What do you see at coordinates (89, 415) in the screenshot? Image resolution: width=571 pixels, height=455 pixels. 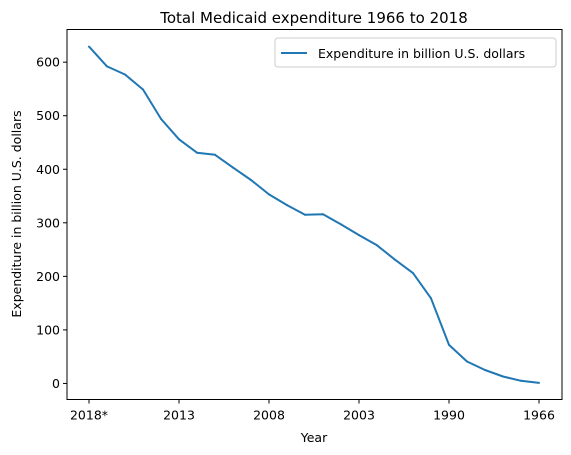 I see `x-tick-label: 2018*` at bounding box center [89, 415].